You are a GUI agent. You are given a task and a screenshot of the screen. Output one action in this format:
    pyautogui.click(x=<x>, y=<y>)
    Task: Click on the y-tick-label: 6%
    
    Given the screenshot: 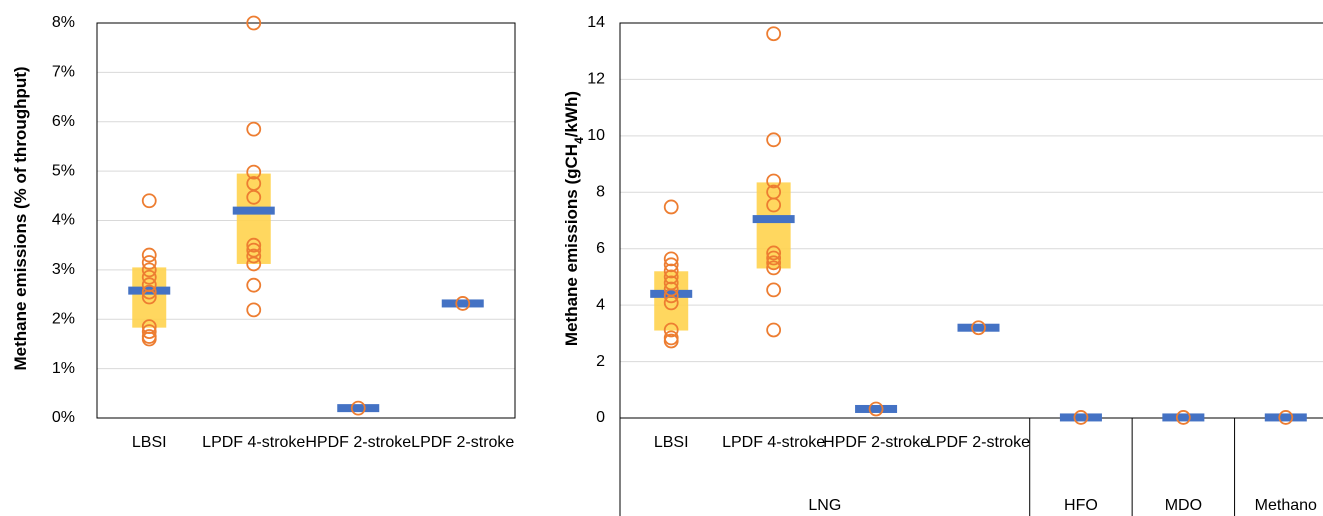 What is the action you would take?
    pyautogui.click(x=63, y=121)
    